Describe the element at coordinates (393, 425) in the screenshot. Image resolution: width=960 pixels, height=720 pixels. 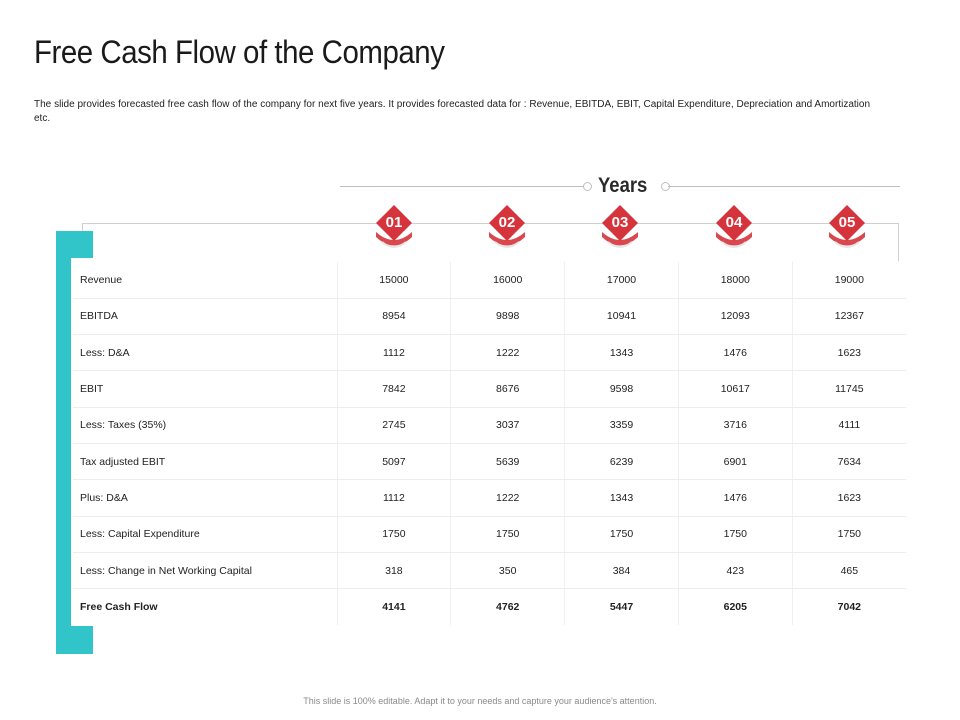
I see `cell-value: 2745` at that location.